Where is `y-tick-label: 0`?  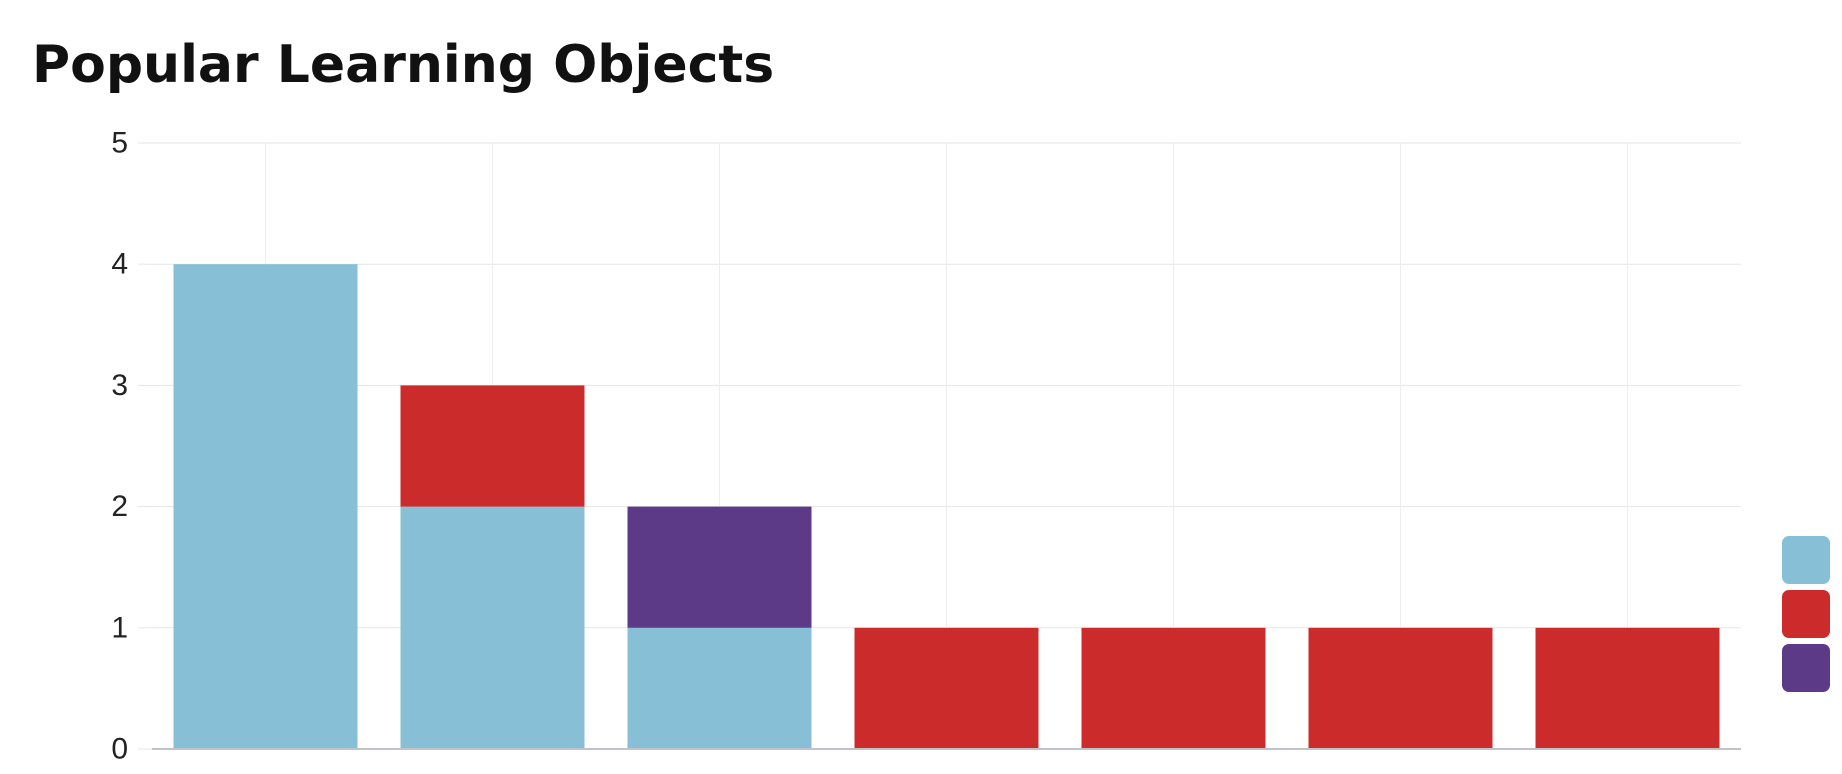 y-tick-label: 0 is located at coordinates (119, 749).